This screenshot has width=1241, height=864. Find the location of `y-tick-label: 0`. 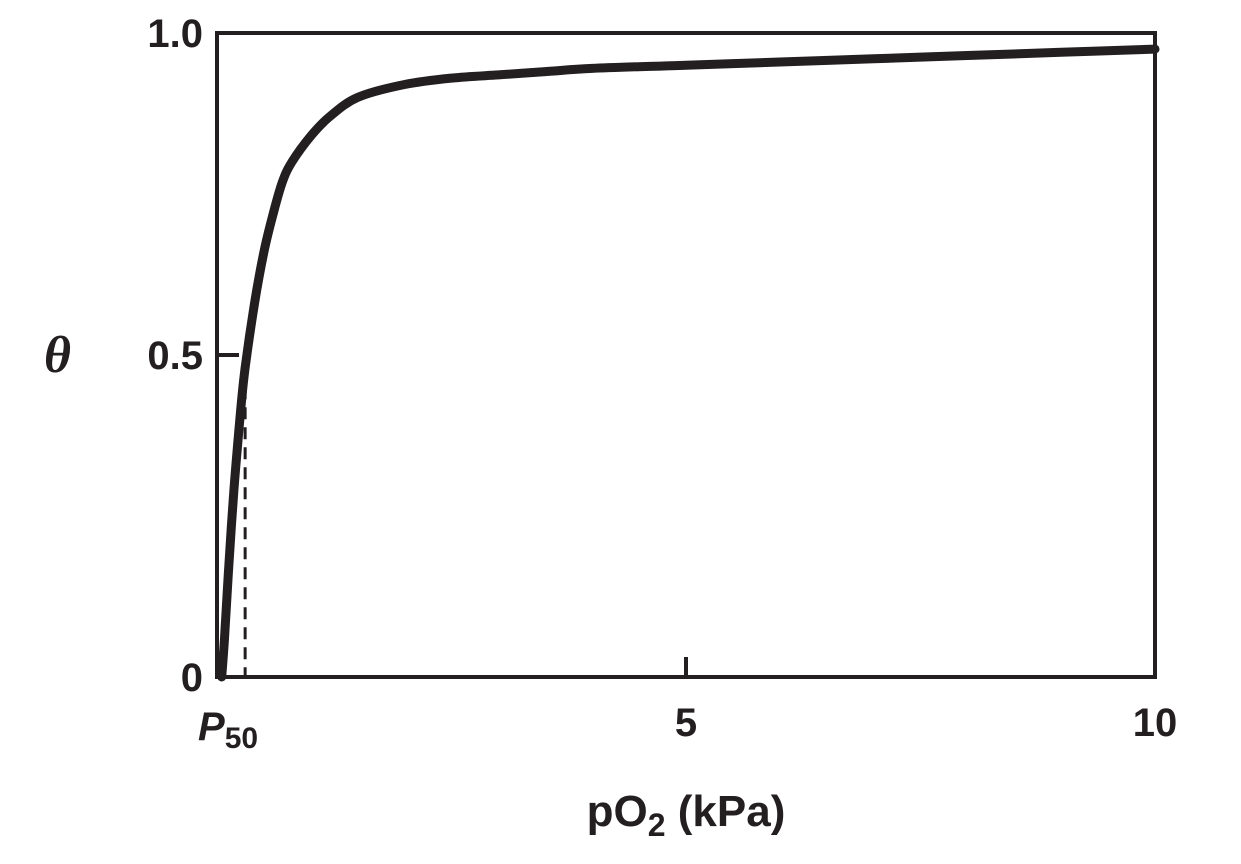

y-tick-label: 0 is located at coordinates (192, 678).